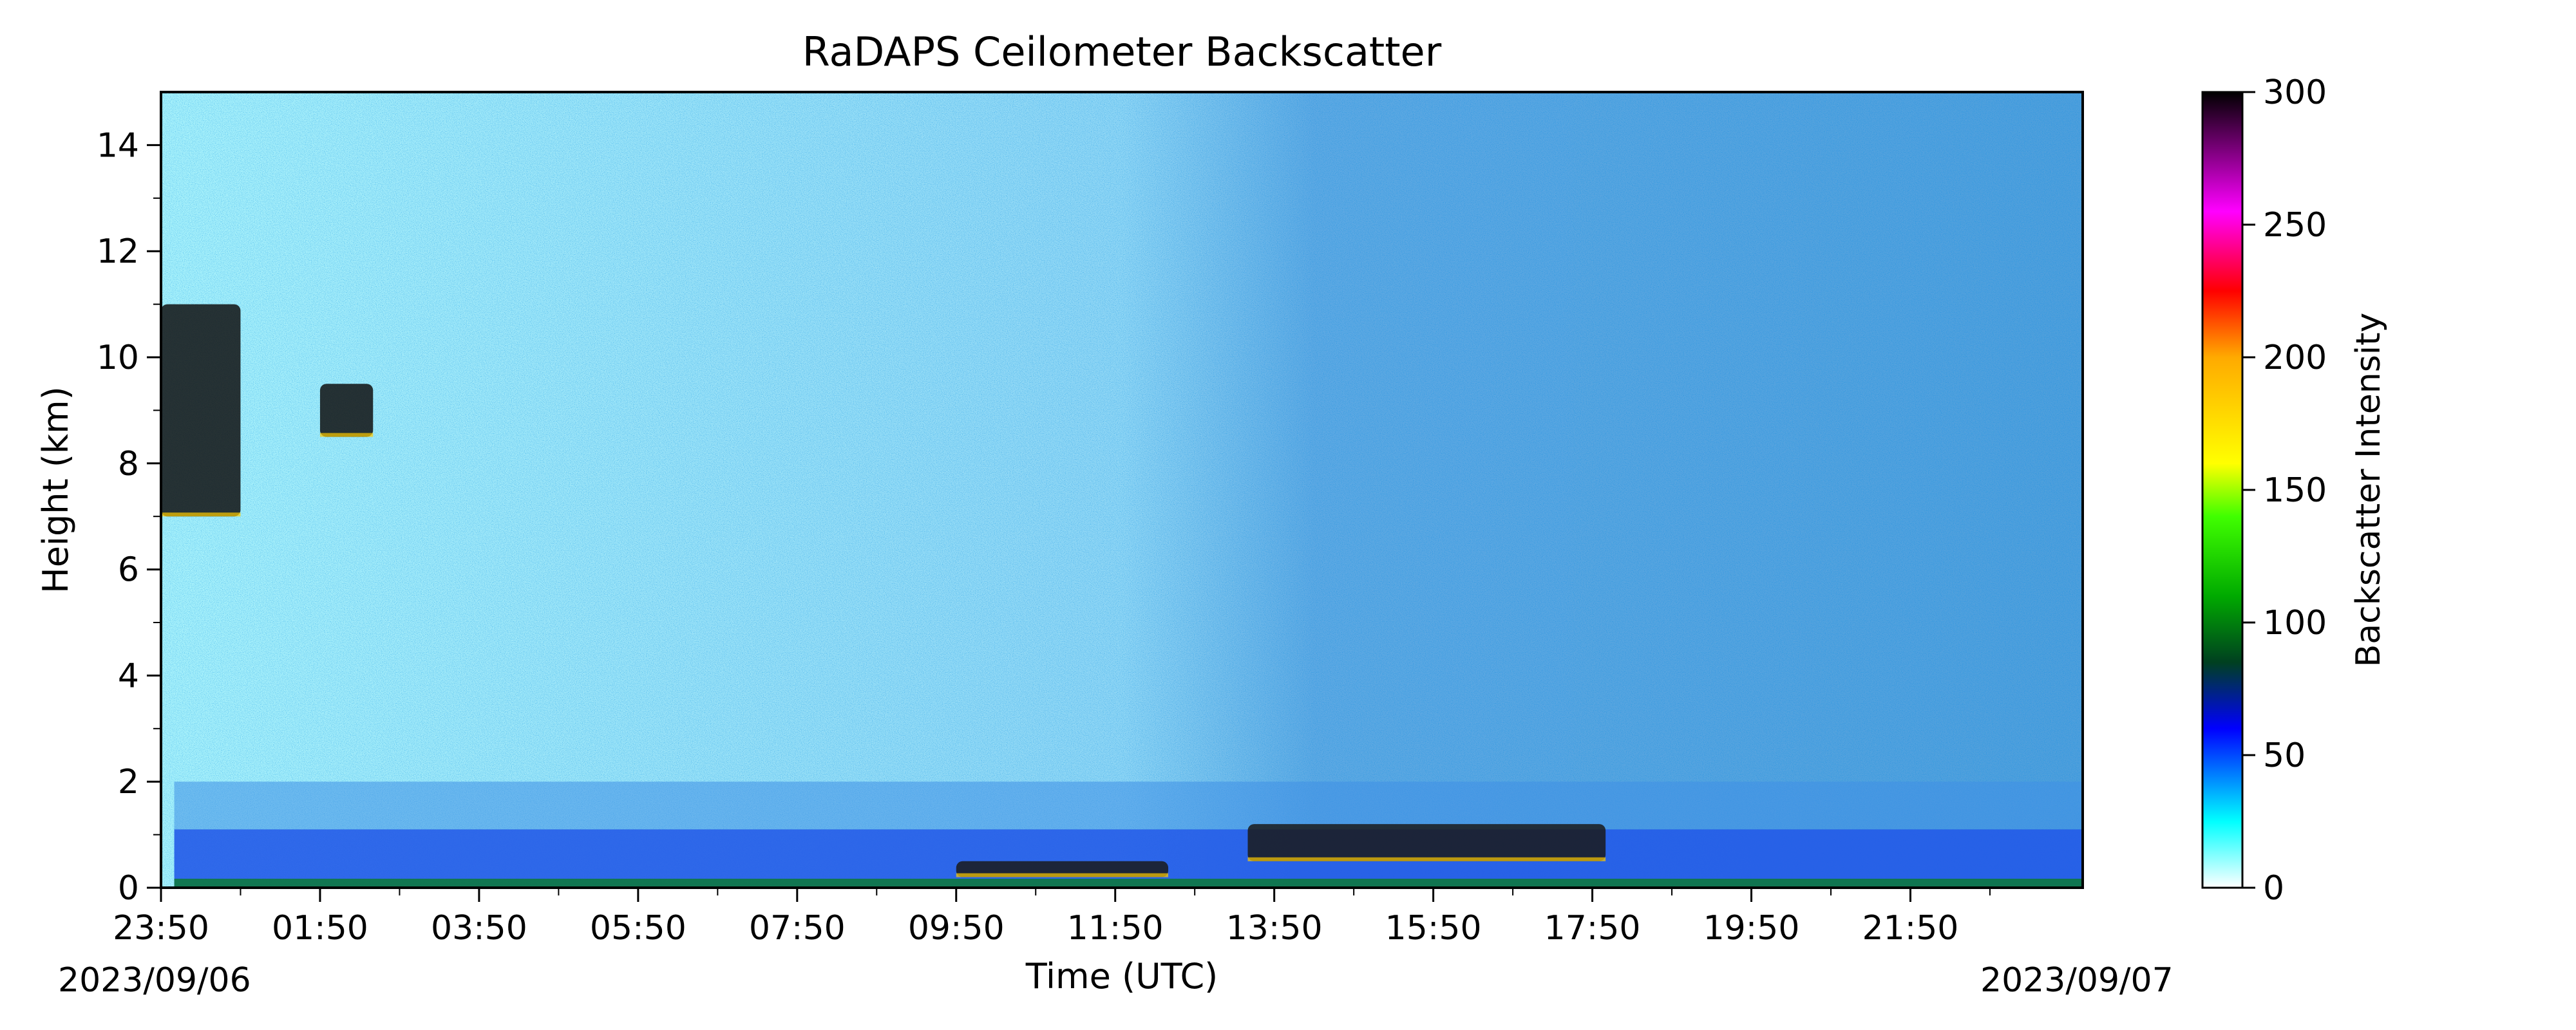 The width and height of the screenshot is (2576, 1030). What do you see at coordinates (161, 928) in the screenshot?
I see `x-tick-label: 23:50` at bounding box center [161, 928].